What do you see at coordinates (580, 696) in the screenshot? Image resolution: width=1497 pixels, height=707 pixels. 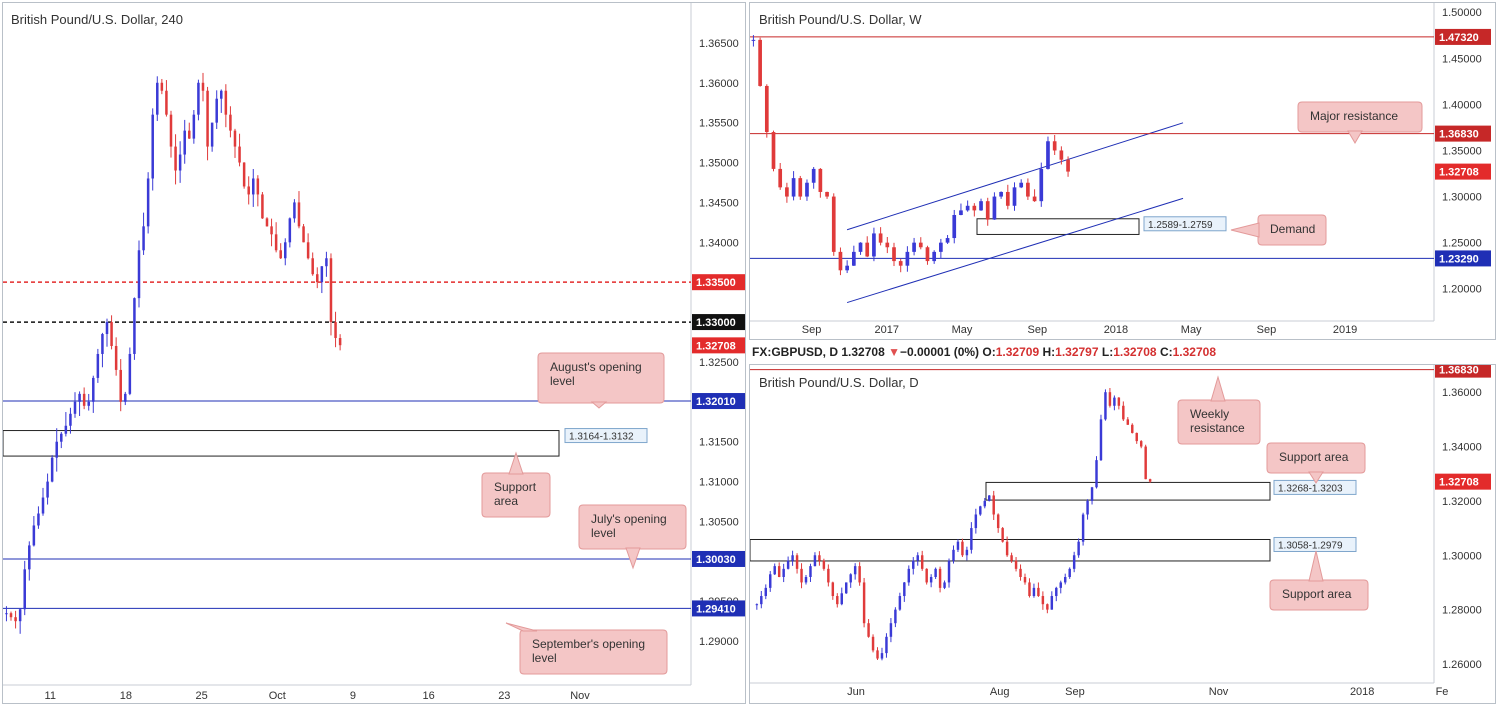 I see `h4-x-tick: Nov` at bounding box center [580, 696].